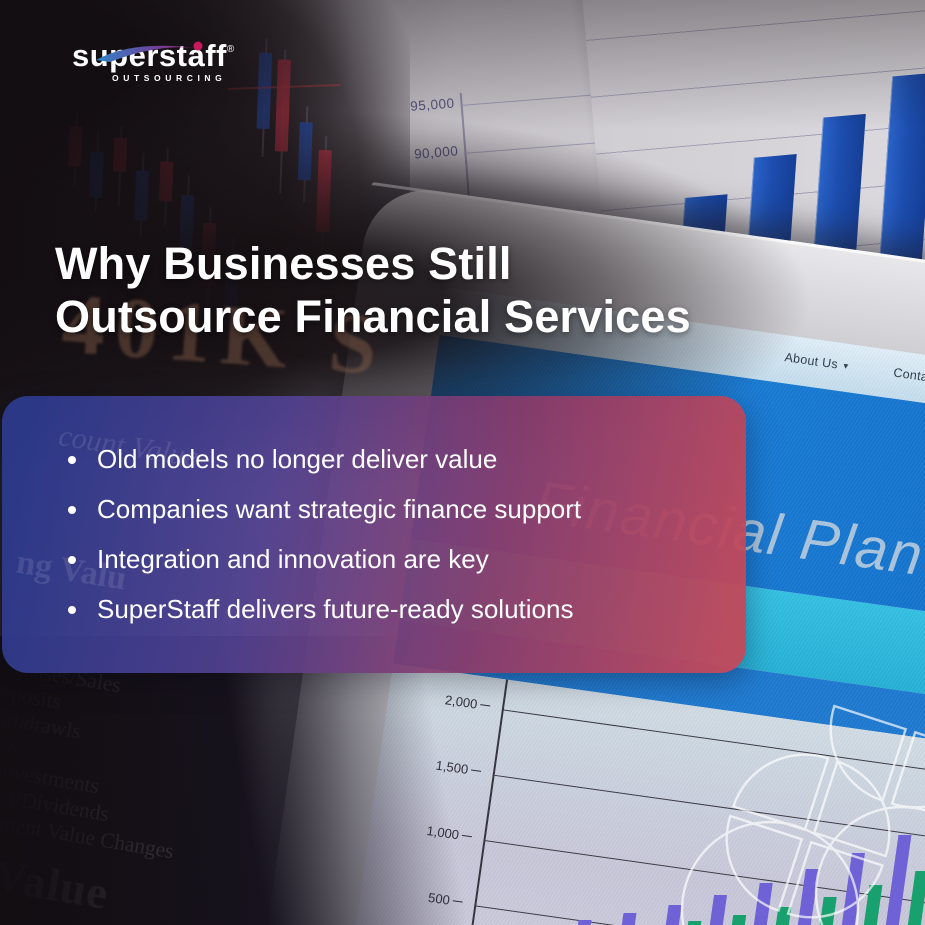 Image resolution: width=925 pixels, height=925 pixels. I want to click on bullet-text: Companies want strategic finance support, so click(339, 508).